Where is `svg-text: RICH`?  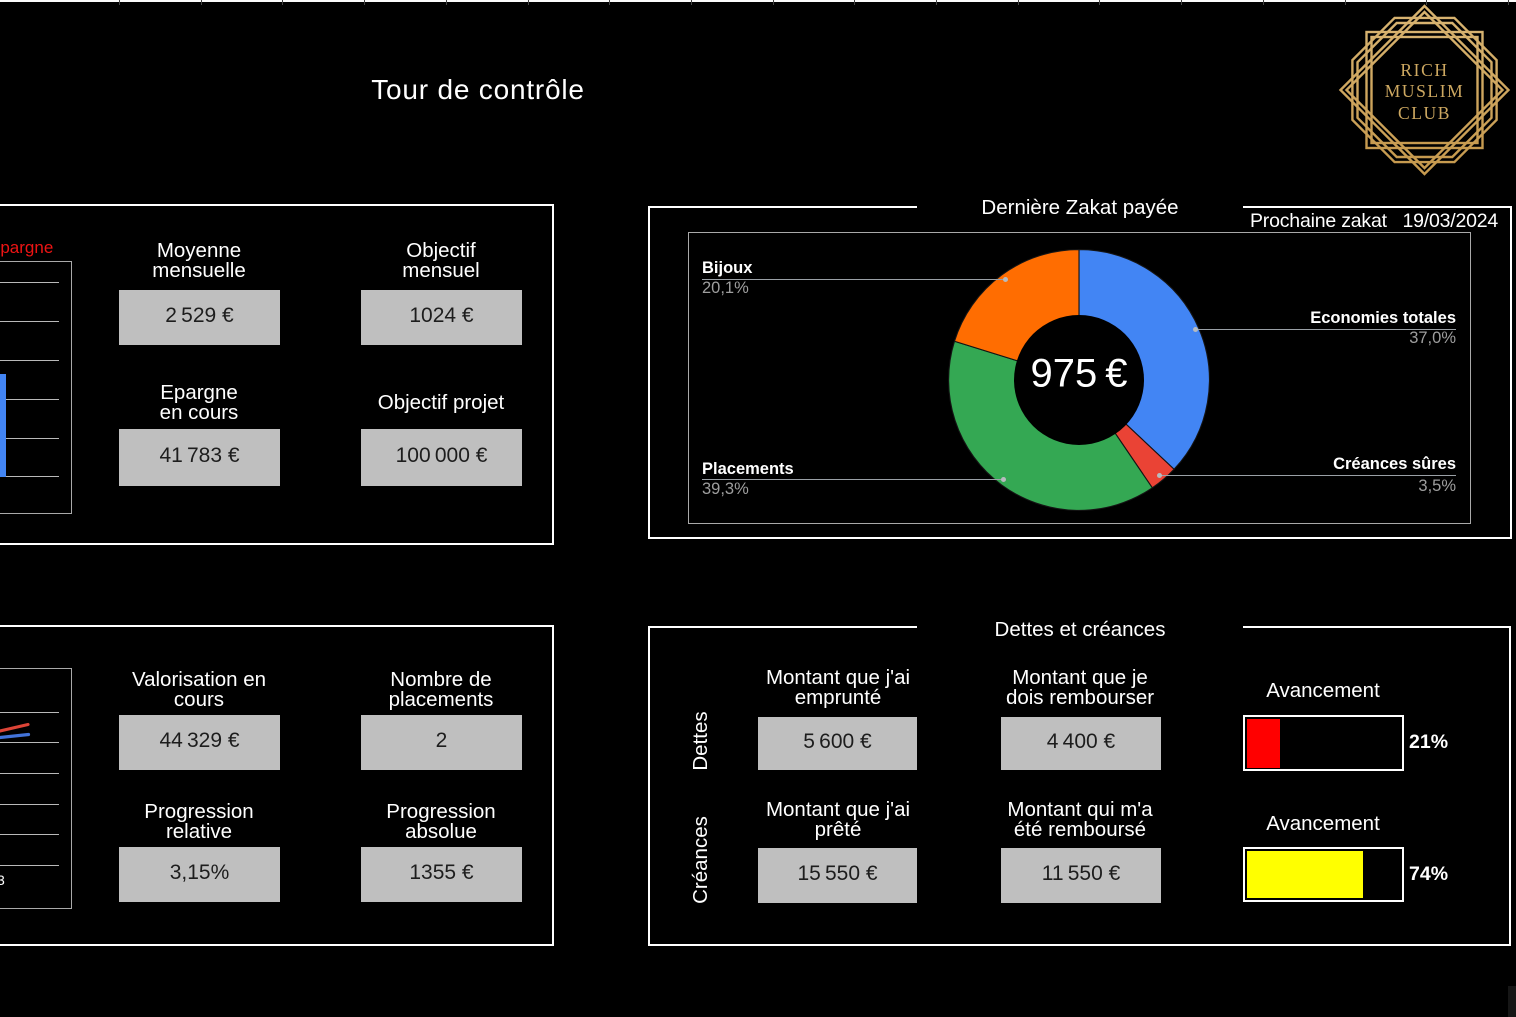
svg-text: RICH is located at coordinates (1424, 70).